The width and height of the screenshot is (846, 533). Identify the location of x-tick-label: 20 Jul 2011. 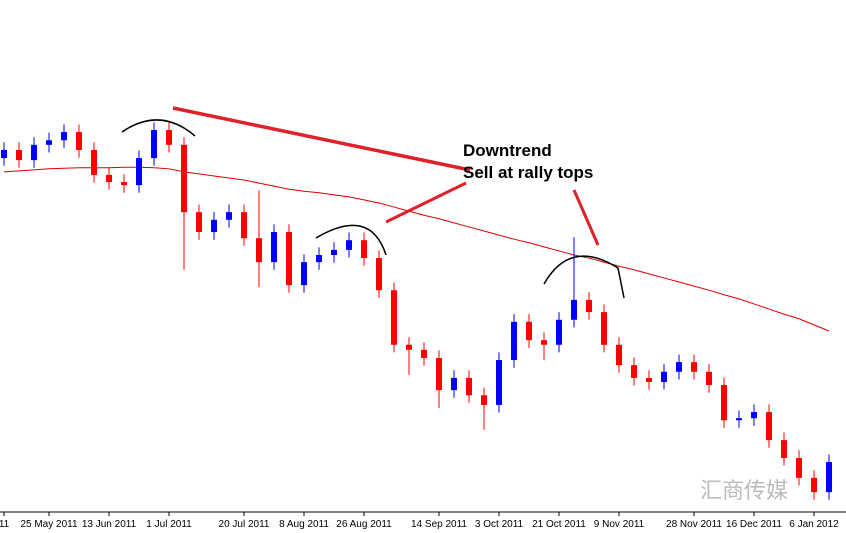
(244, 524).